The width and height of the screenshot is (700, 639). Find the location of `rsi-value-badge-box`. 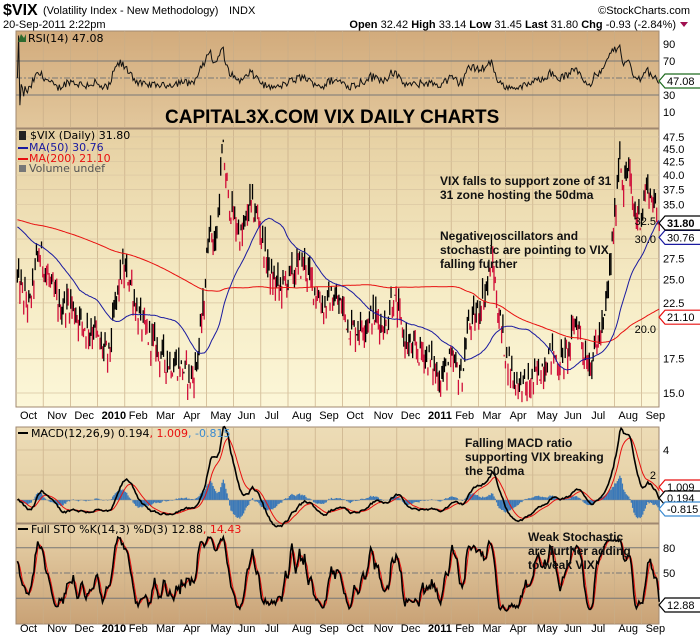

rsi-value-badge-box is located at coordinates (679, 81).